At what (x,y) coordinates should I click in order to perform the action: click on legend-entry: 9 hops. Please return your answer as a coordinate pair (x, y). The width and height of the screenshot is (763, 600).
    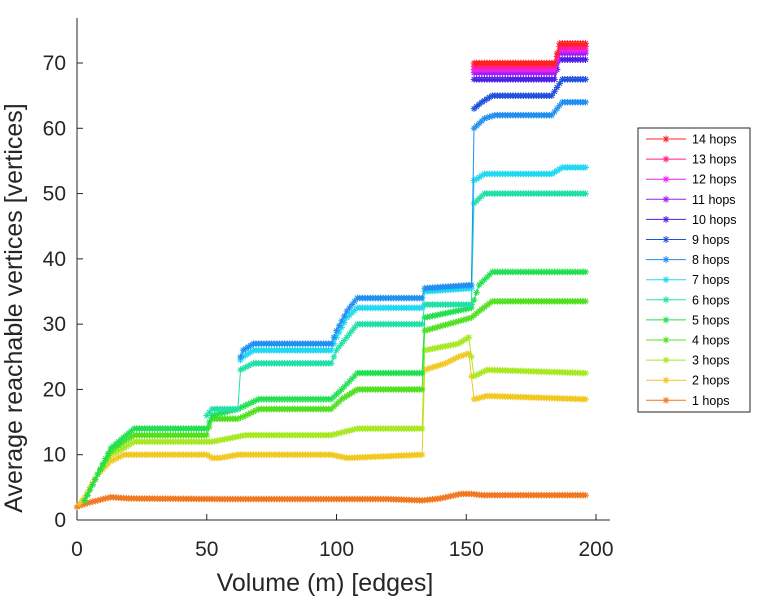
    Looking at the image, I should click on (688, 240).